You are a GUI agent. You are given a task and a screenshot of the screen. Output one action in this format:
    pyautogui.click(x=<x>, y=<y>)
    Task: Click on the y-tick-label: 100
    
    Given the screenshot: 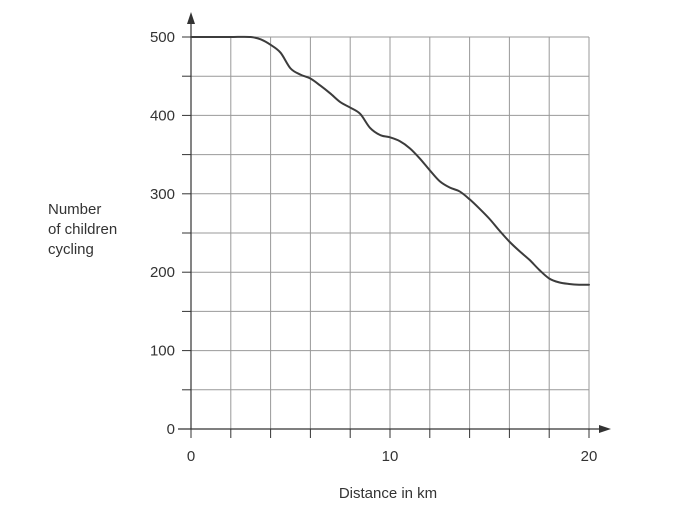 What is the action you would take?
    pyautogui.click(x=162, y=351)
    